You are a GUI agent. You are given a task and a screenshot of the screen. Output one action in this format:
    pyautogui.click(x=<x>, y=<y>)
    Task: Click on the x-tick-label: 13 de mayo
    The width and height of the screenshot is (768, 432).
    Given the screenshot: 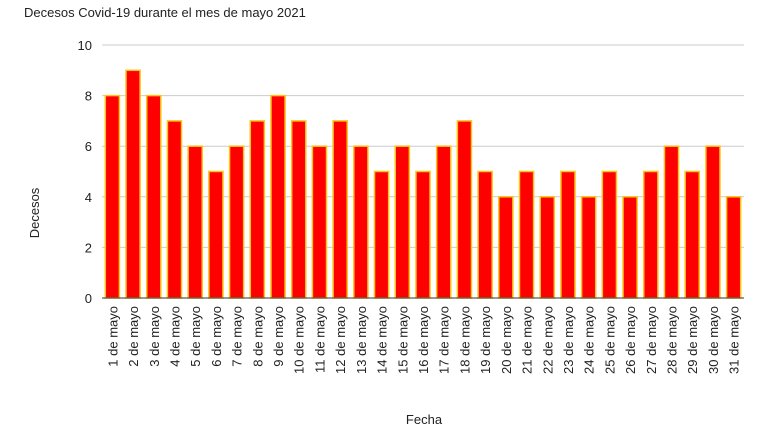 What is the action you would take?
    pyautogui.click(x=361, y=340)
    